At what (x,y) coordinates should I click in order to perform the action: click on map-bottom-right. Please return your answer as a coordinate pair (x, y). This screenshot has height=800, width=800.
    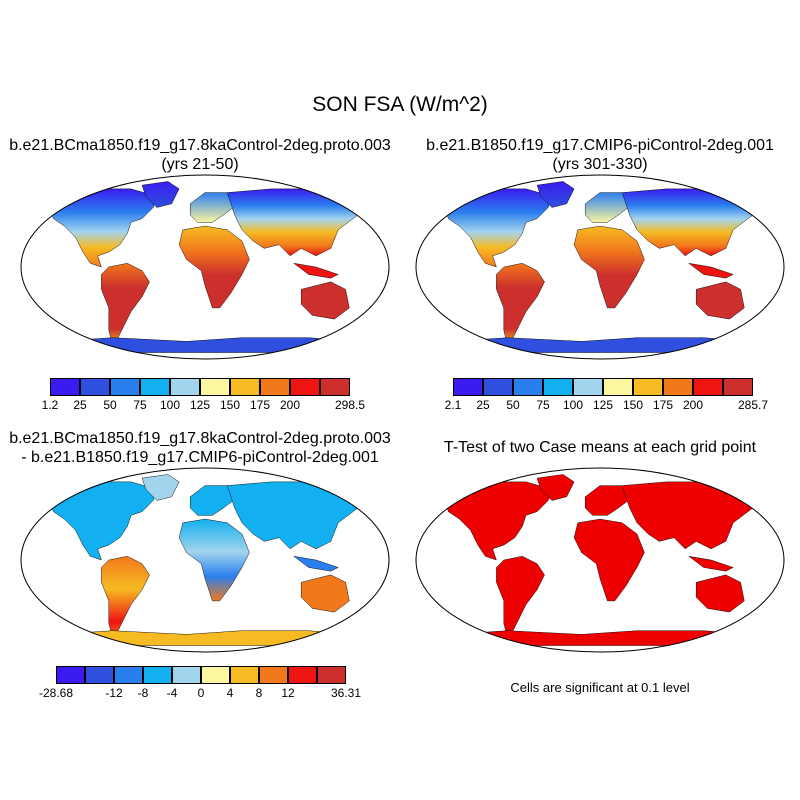
    Looking at the image, I should click on (600, 560).